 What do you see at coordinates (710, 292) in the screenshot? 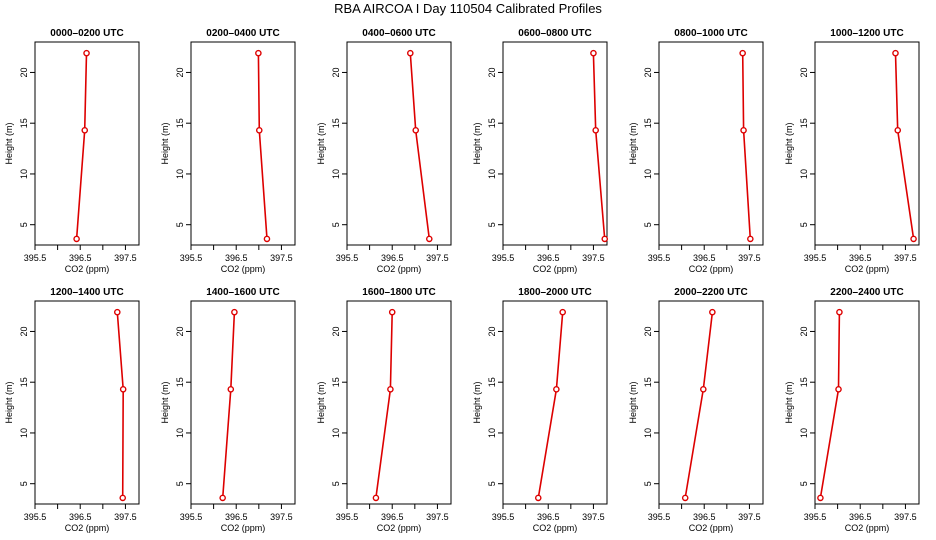
I see `panel-title: 2000–2200 UTC` at bounding box center [710, 292].